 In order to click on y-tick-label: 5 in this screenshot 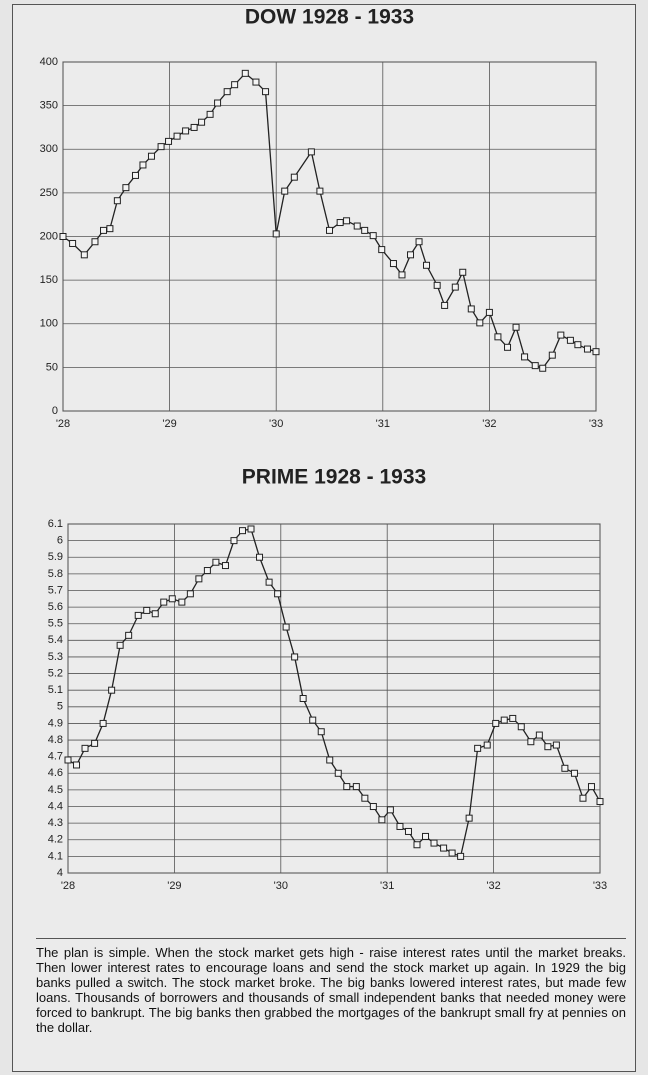, I will do `click(60, 707)`.